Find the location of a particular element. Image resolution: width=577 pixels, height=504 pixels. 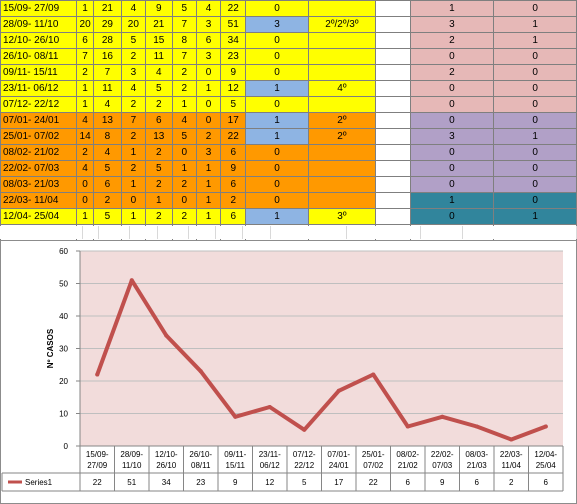

period-cell: 09/11- 15/11 is located at coordinates (39, 72).